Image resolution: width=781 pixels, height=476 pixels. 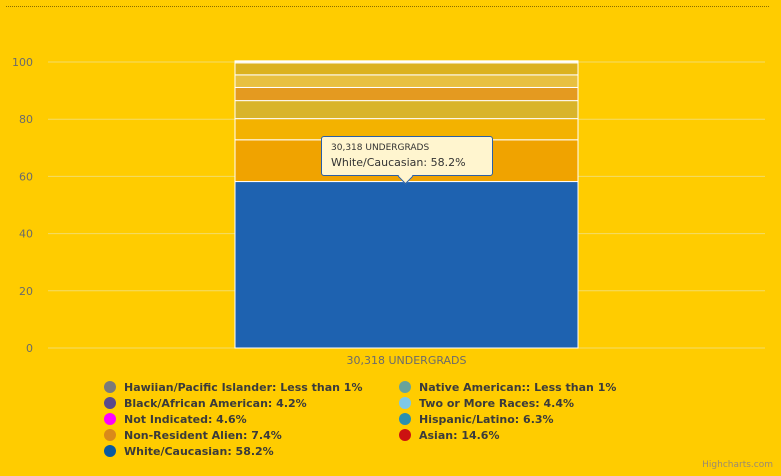 What do you see at coordinates (398, 162) in the screenshot?
I see `tooltip-body: White/Caucasian: 58.2%` at bounding box center [398, 162].